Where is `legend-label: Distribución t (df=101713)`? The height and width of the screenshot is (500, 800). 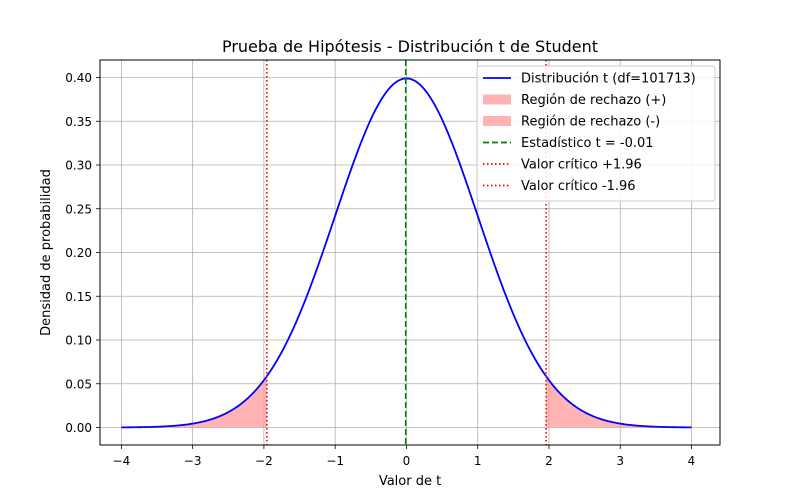
legend-label: Distribución t (df=101713) is located at coordinates (608, 79).